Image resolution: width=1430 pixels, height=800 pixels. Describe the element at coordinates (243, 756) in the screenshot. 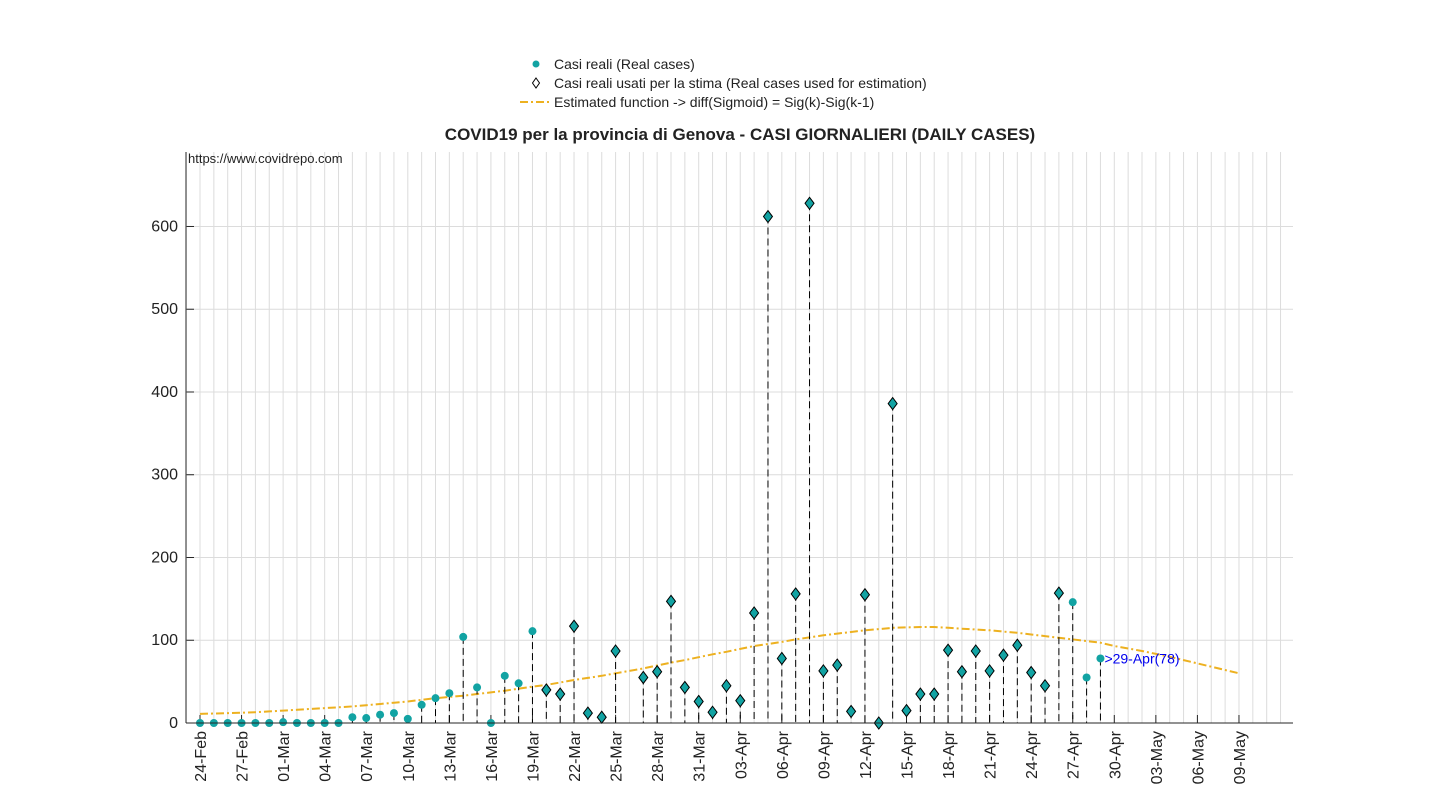

I see `x-tick-label: 27-Feb` at that location.